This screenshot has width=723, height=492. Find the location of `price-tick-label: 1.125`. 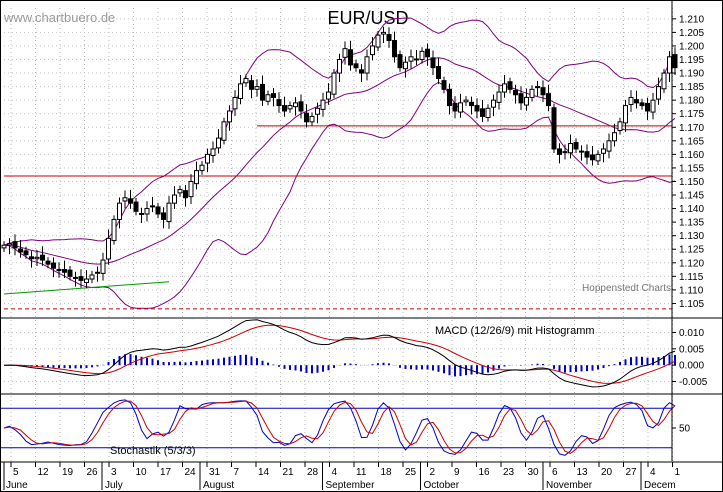

price-tick-label: 1.125 is located at coordinates (691, 250).